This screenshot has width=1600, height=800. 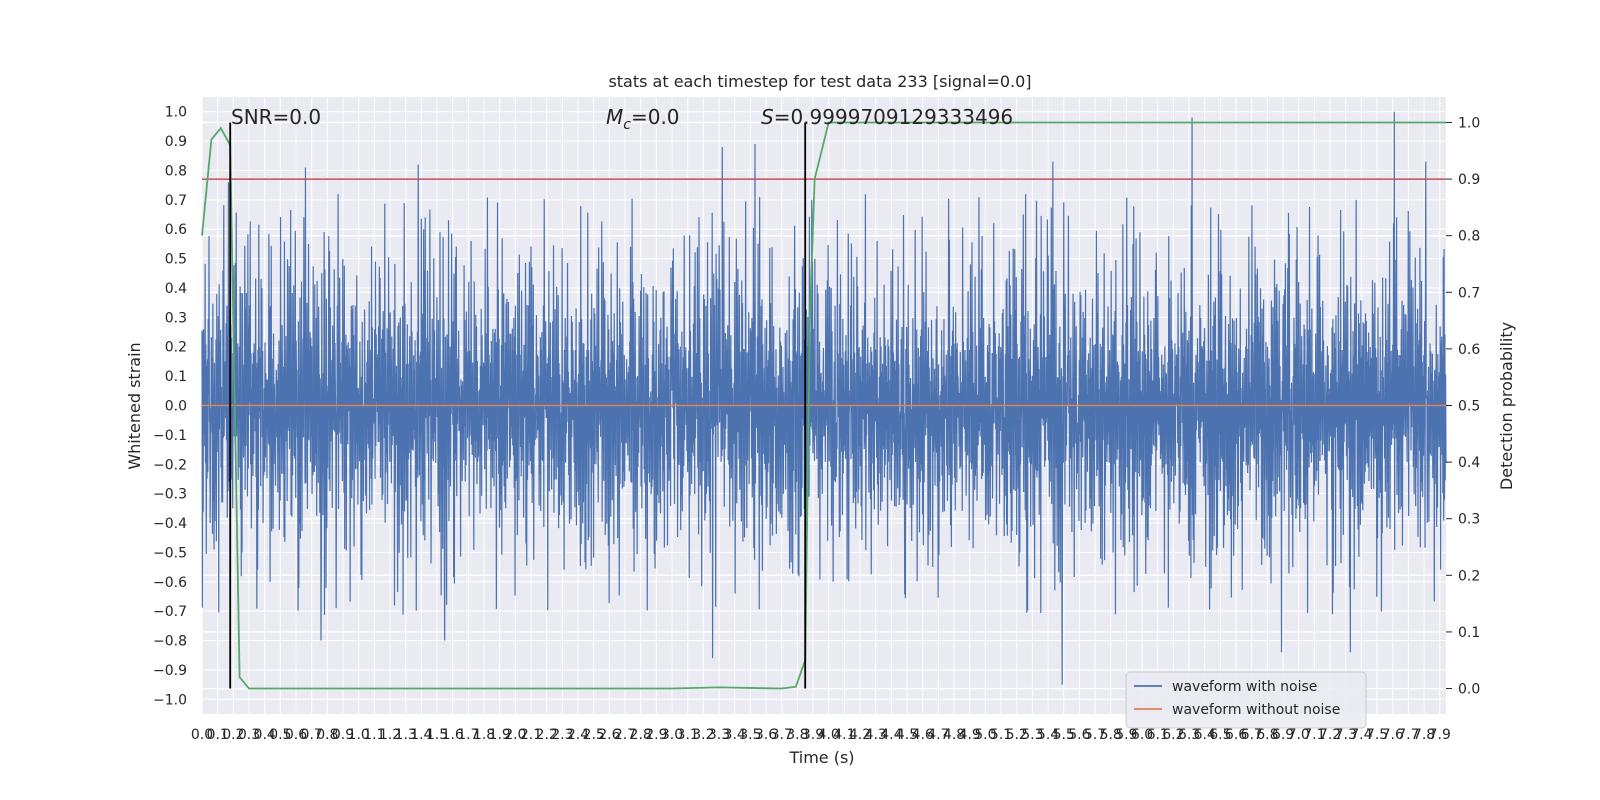 I want to click on x-tick-label: 1.6, so click(x=453, y=735).